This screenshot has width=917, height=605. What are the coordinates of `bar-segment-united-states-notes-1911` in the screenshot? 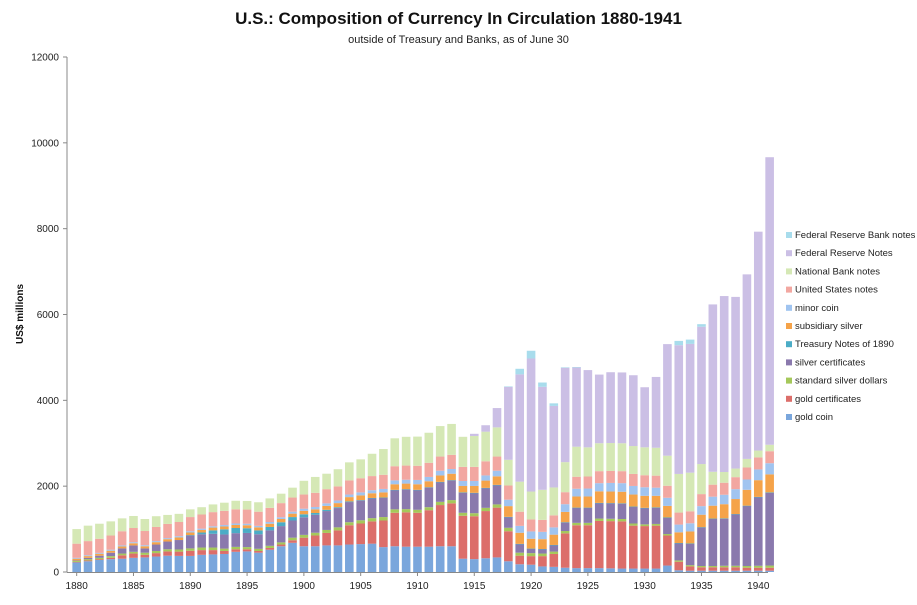 It's located at (429, 469).